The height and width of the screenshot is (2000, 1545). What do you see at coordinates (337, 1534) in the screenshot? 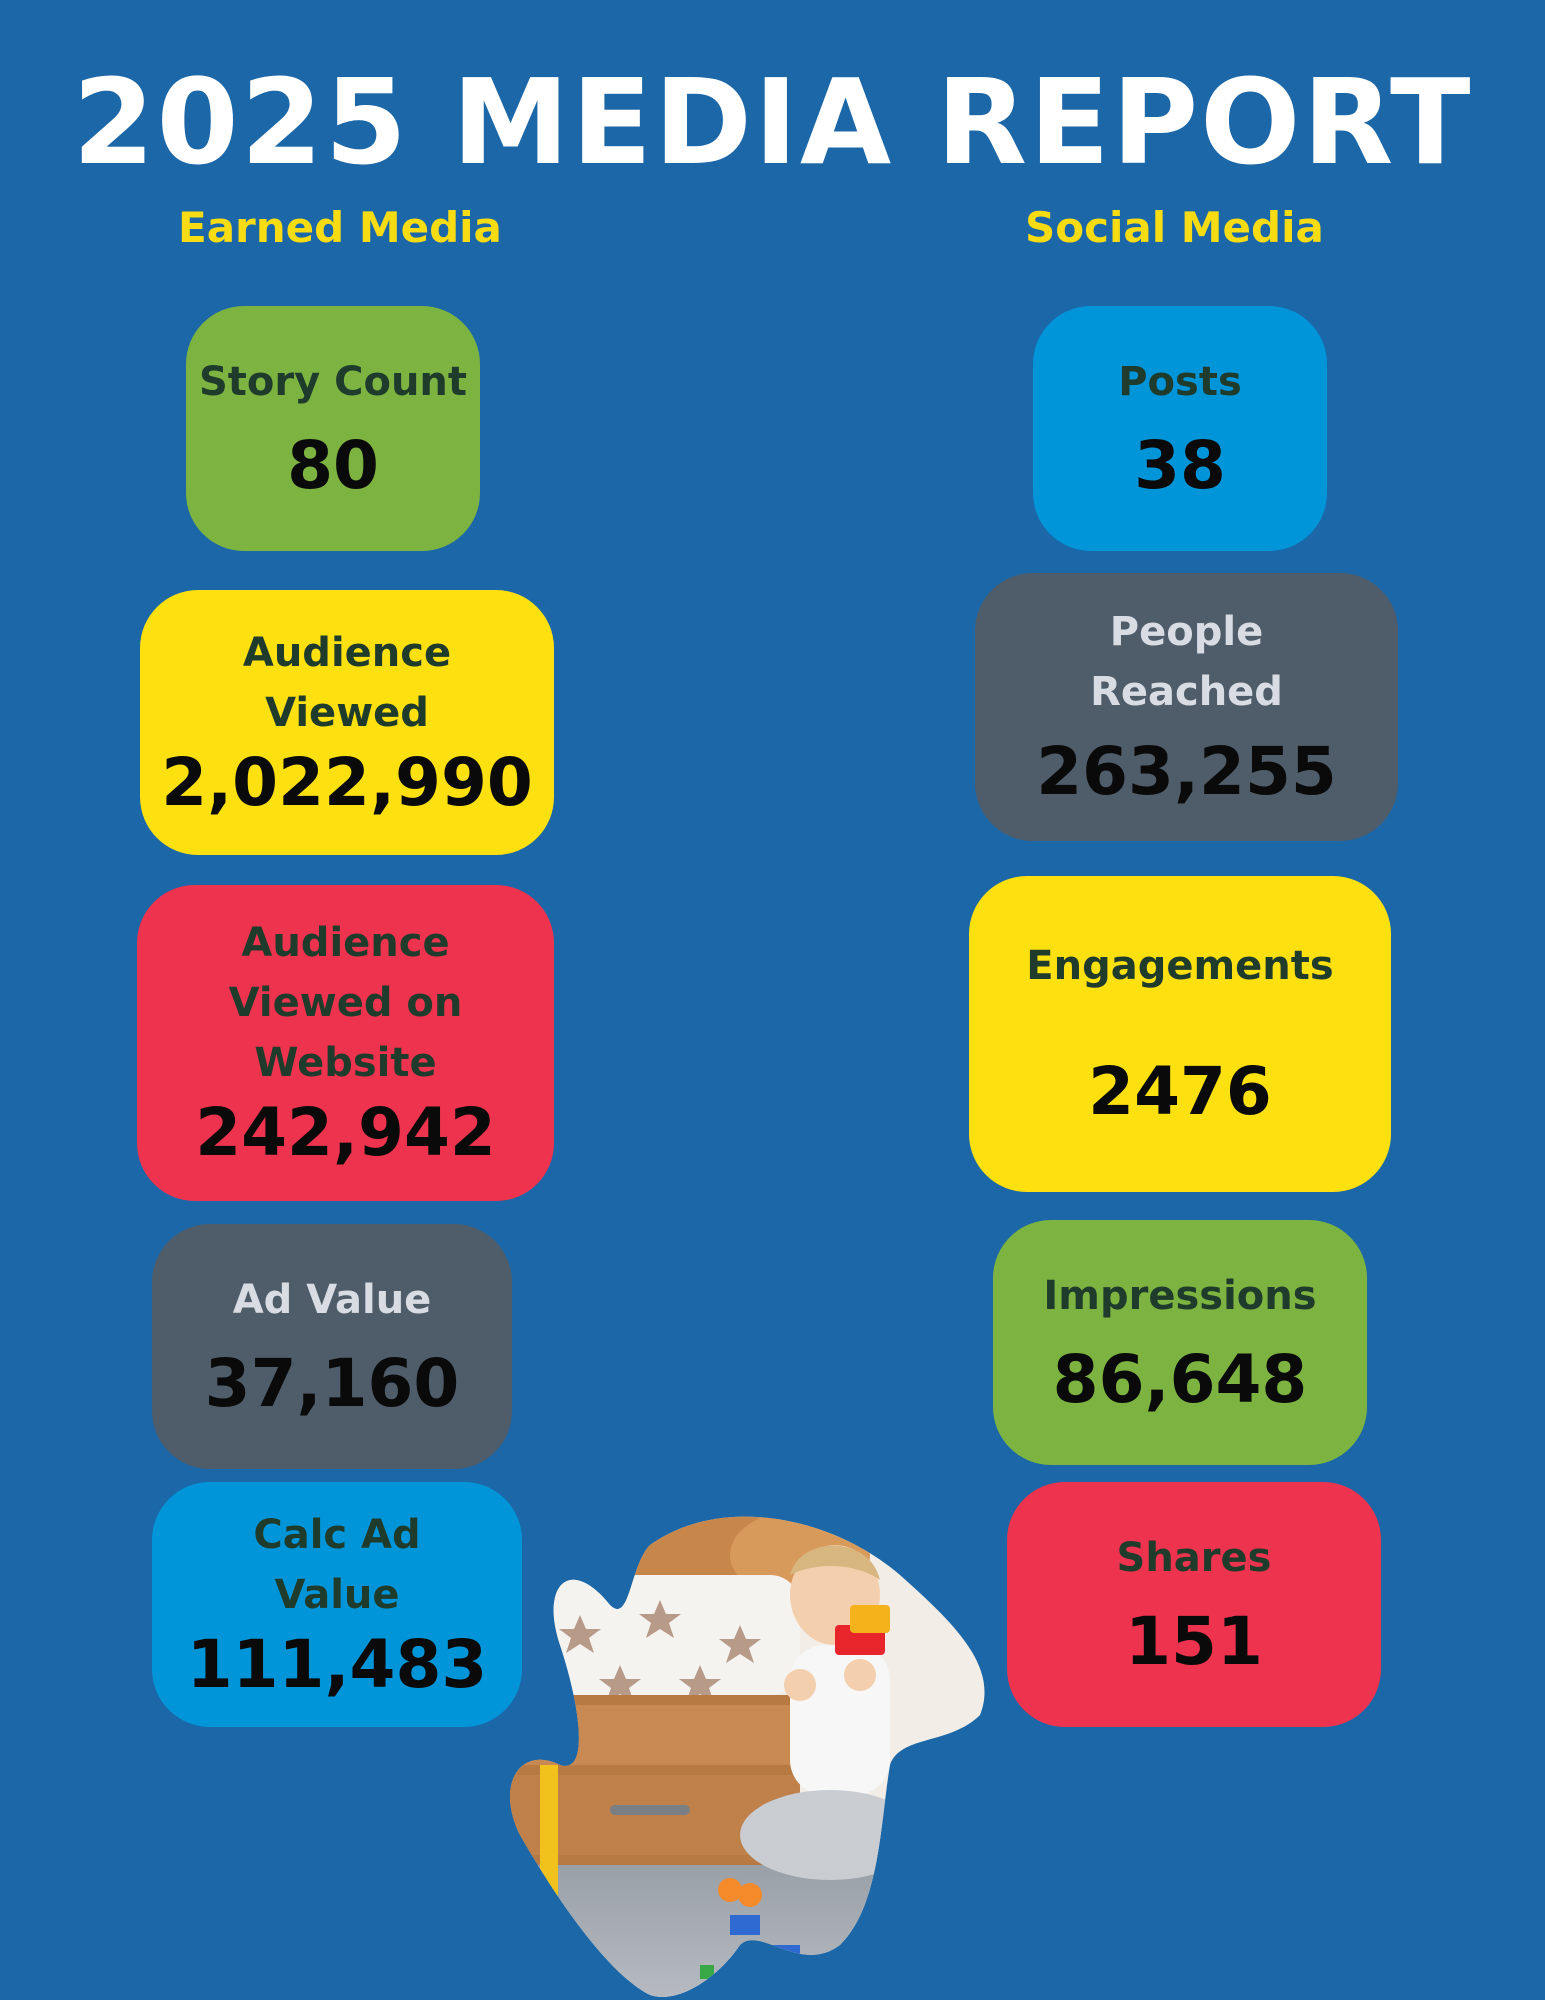
I see `calc-ad-value-label-1: Calc Ad` at bounding box center [337, 1534].